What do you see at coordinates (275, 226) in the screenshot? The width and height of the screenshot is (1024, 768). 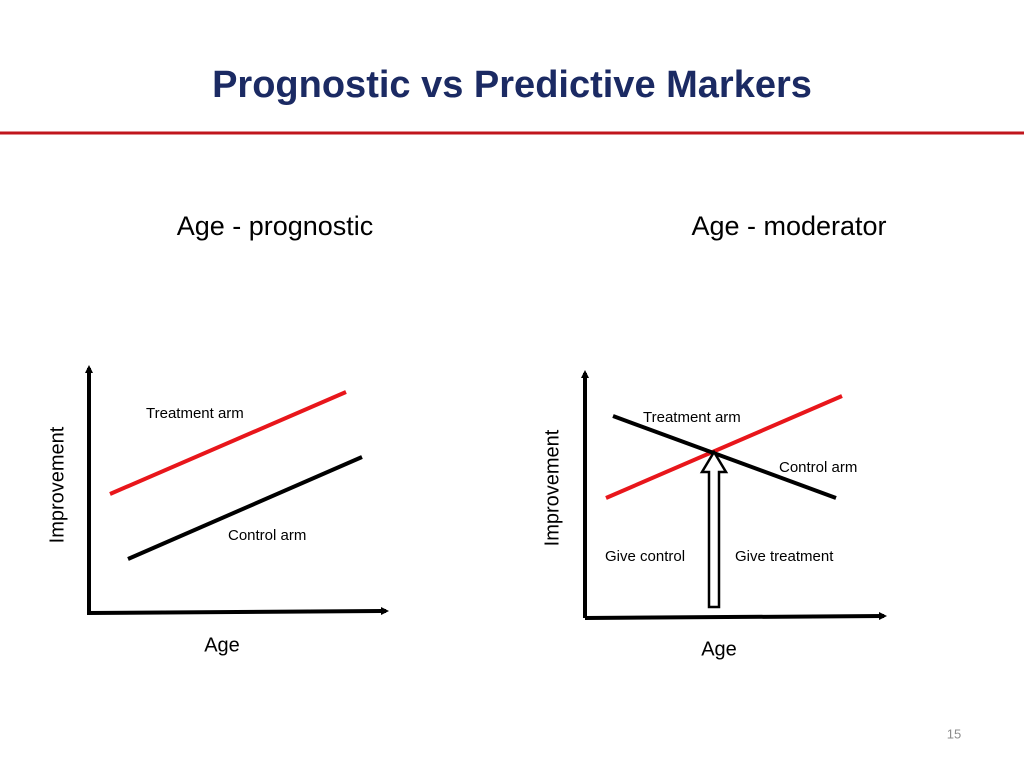 I see `panel-heading: Age - prognostic` at bounding box center [275, 226].